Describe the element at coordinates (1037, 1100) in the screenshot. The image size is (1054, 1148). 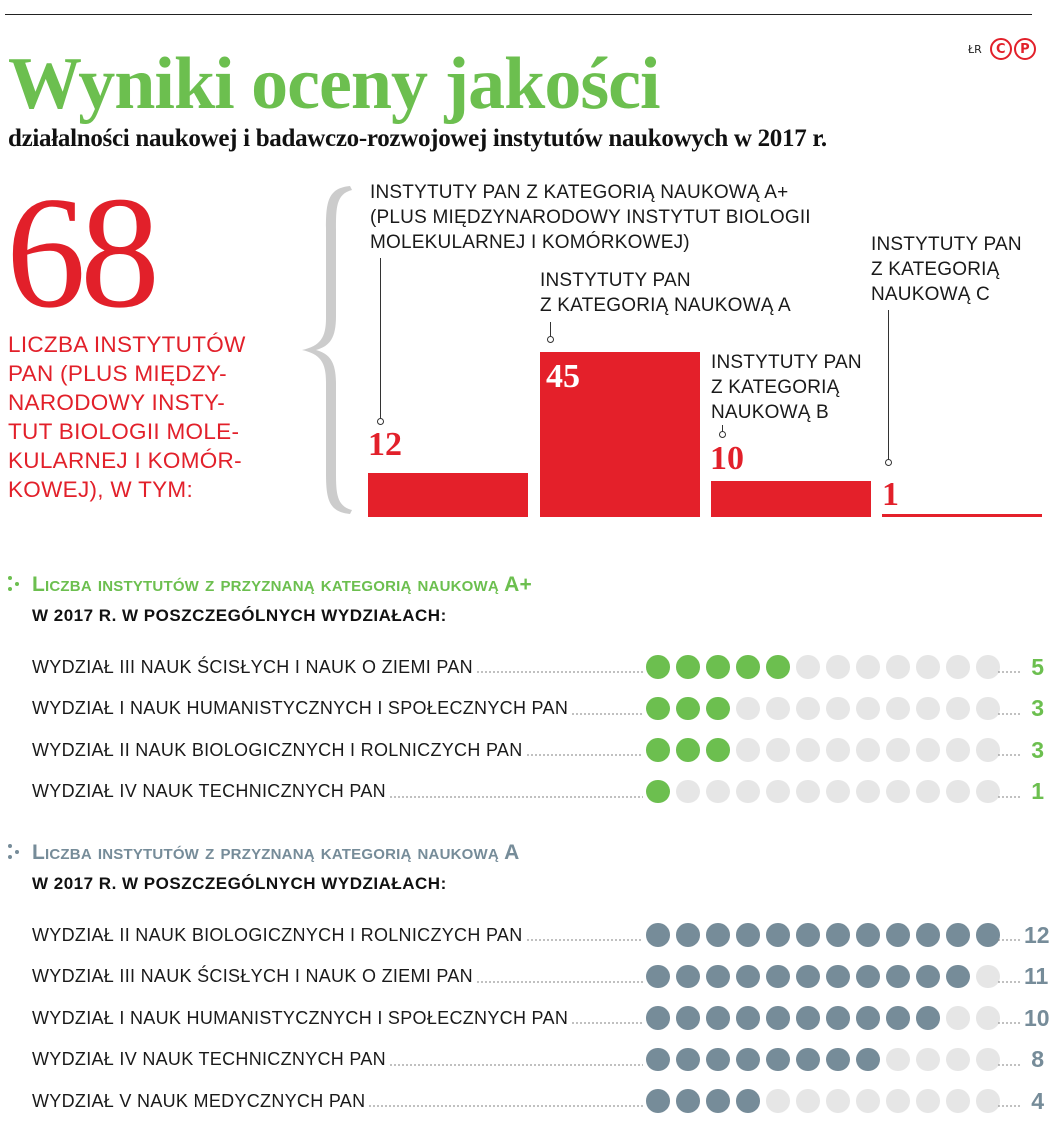
I see `row-value: 4` at that location.